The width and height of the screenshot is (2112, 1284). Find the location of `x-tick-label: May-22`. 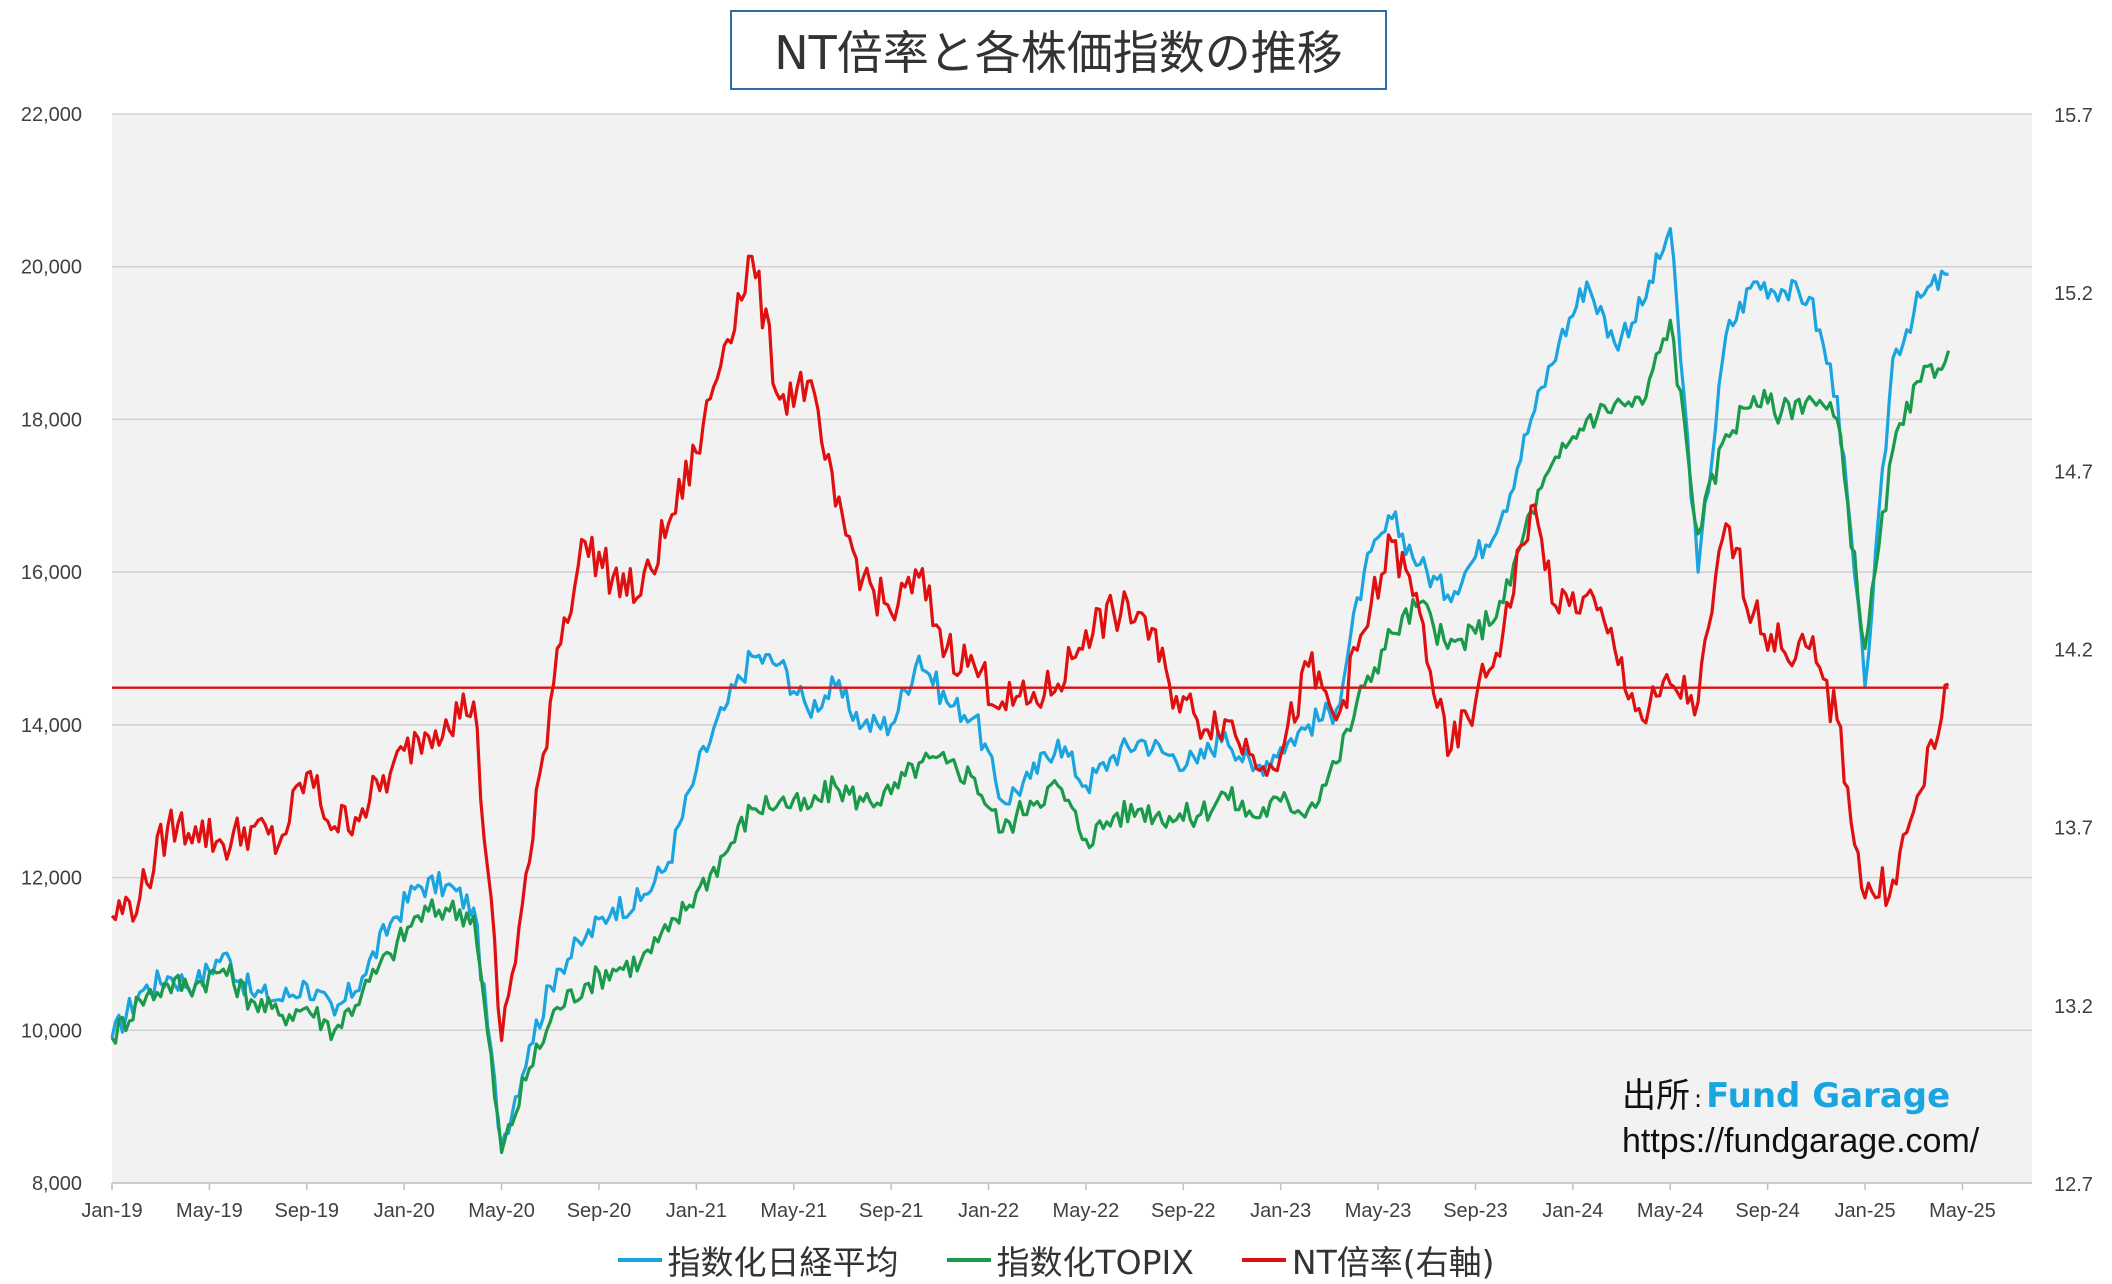

x-tick-label: May-22 is located at coordinates (1086, 1211).